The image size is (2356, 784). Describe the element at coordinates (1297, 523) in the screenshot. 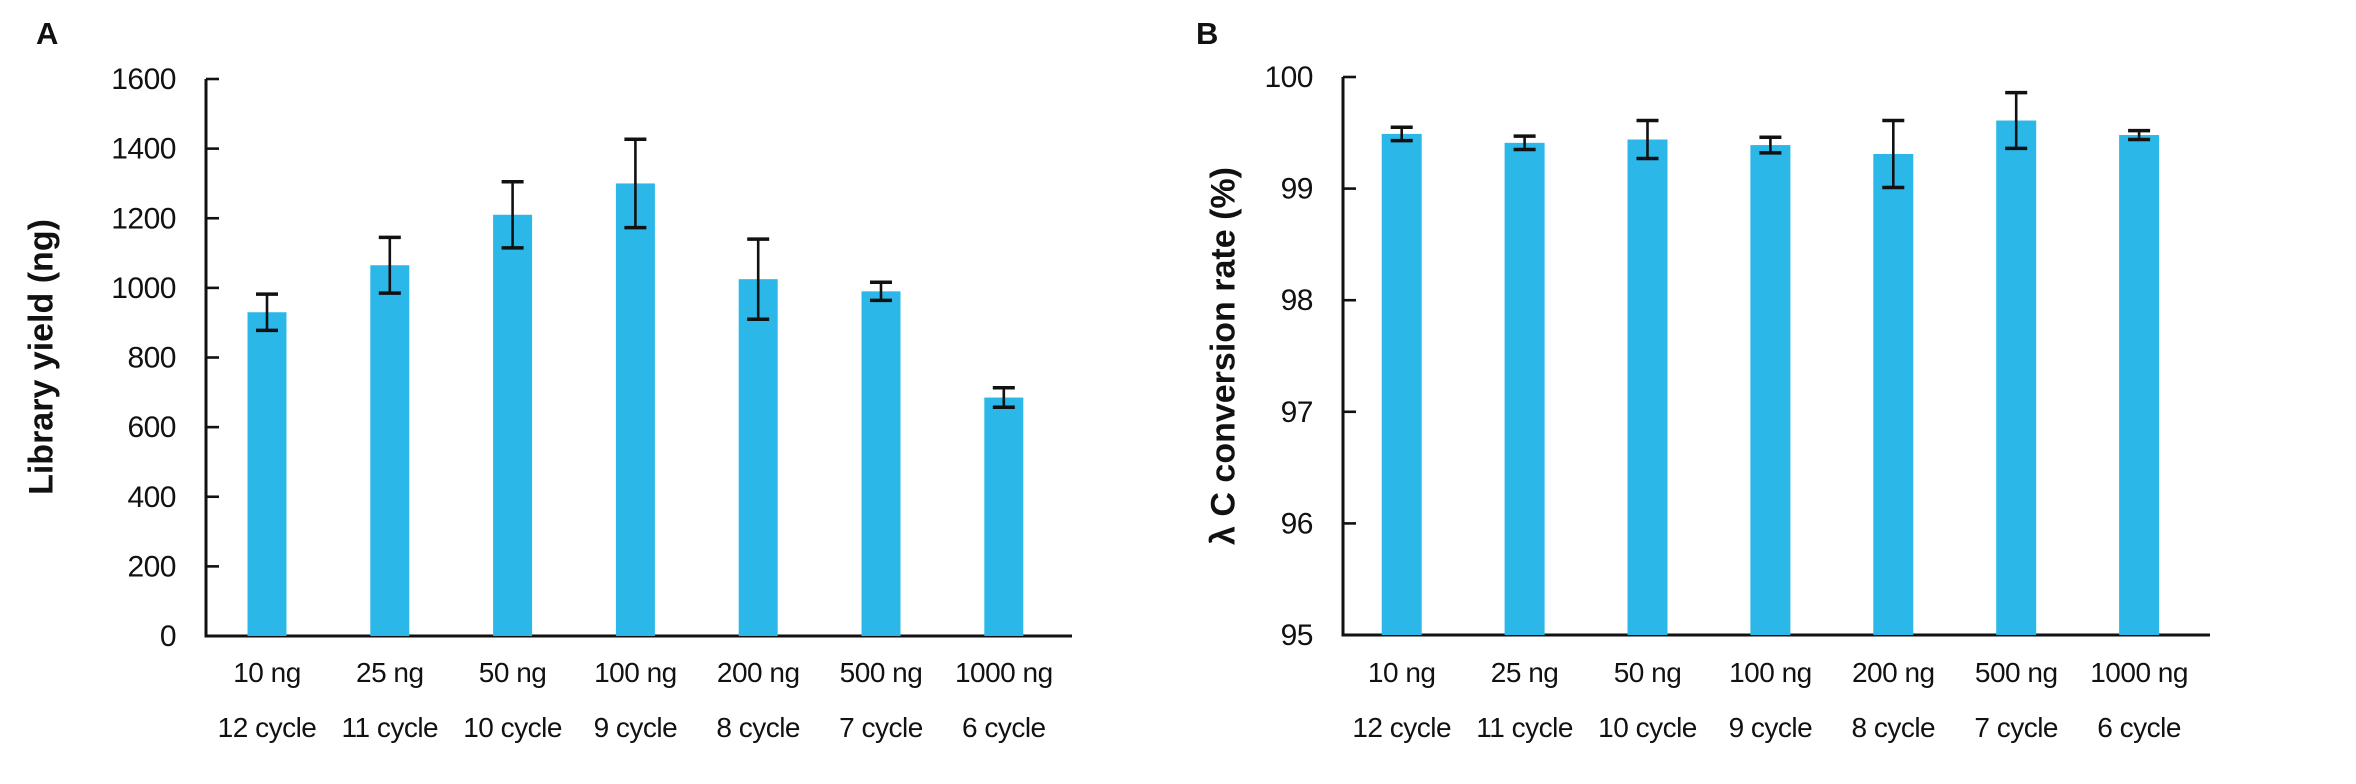

I see `y-tick-label: 96` at that location.